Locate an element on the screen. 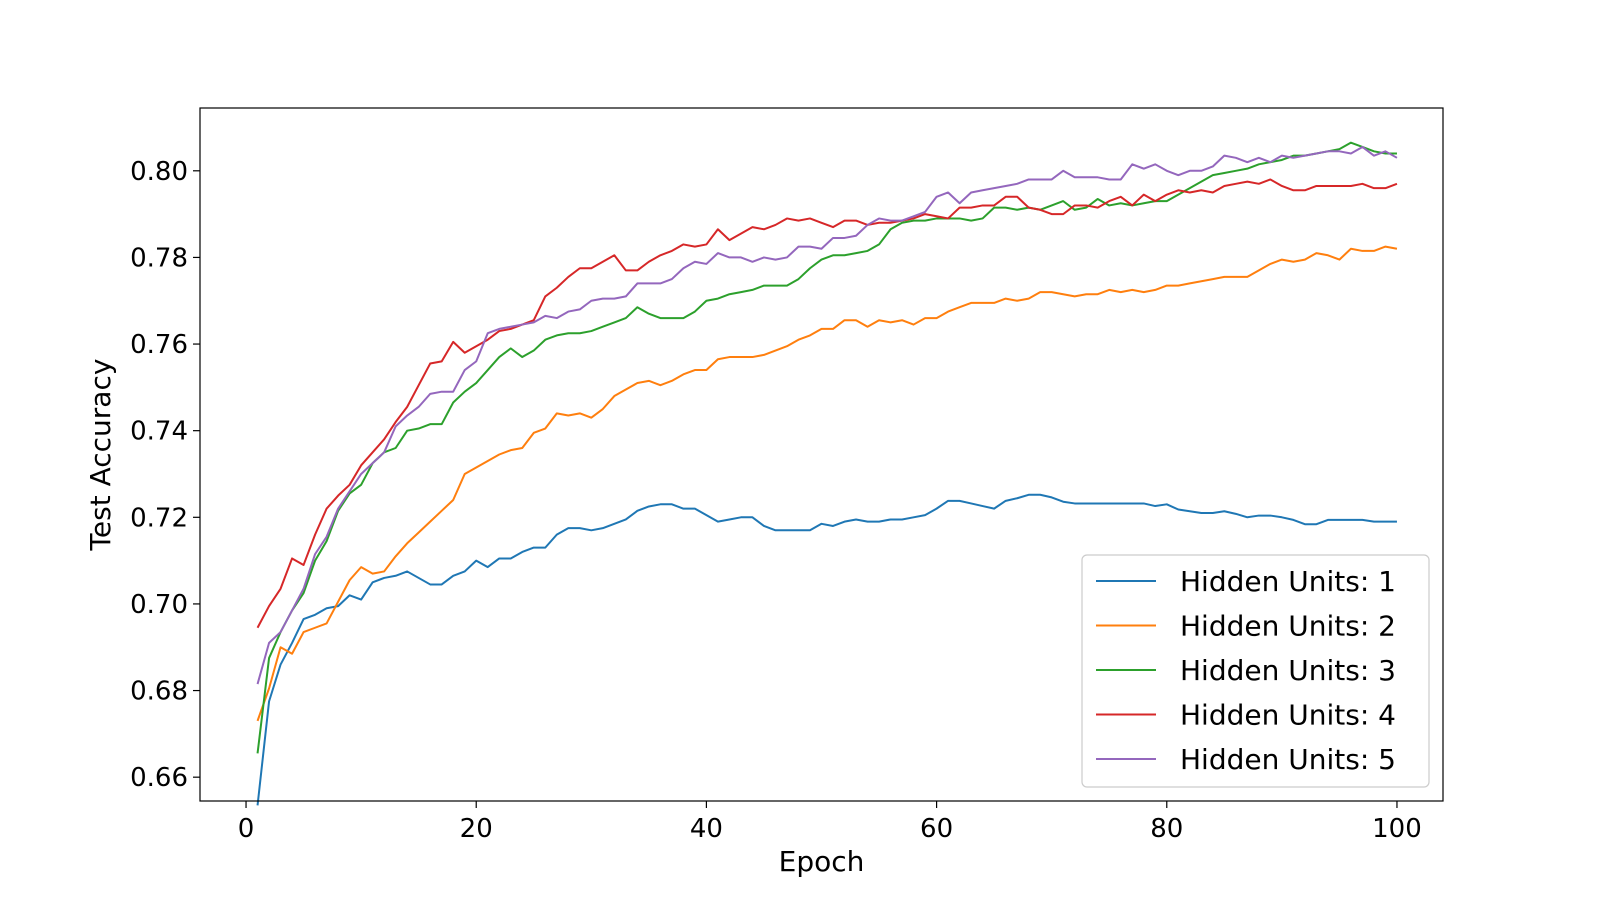 Image resolution: width=1600 pixels, height=900 pixels. y-tick-label: 0.74 is located at coordinates (159, 432).